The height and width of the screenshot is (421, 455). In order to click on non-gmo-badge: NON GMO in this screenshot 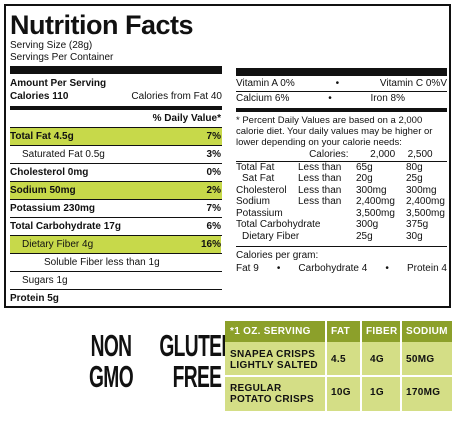, I will do `click(111, 361)`.